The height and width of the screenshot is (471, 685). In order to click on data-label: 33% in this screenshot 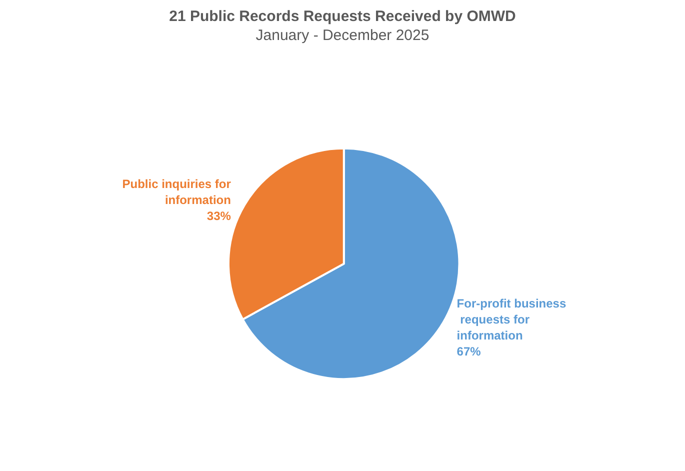, I will do `click(219, 215)`.